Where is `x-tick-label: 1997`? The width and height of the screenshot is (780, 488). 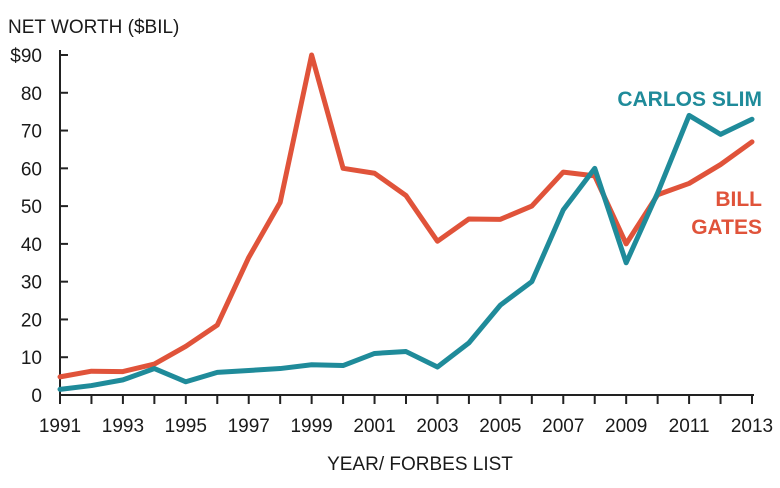
x-tick-label: 1997 is located at coordinates (249, 426).